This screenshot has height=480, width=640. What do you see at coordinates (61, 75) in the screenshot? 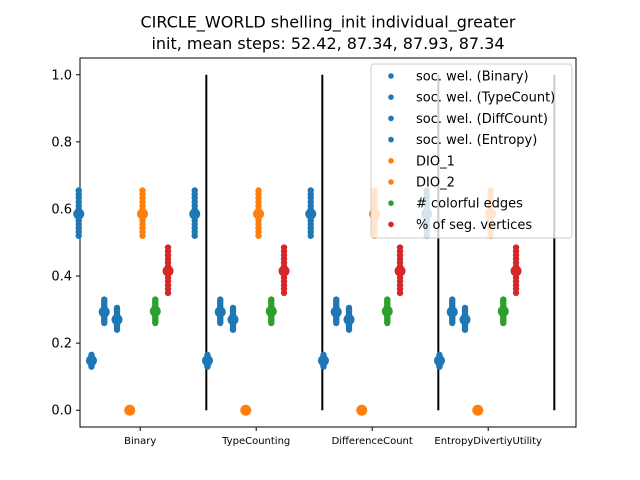
I see `y-tick-label: 1.0` at bounding box center [61, 75].